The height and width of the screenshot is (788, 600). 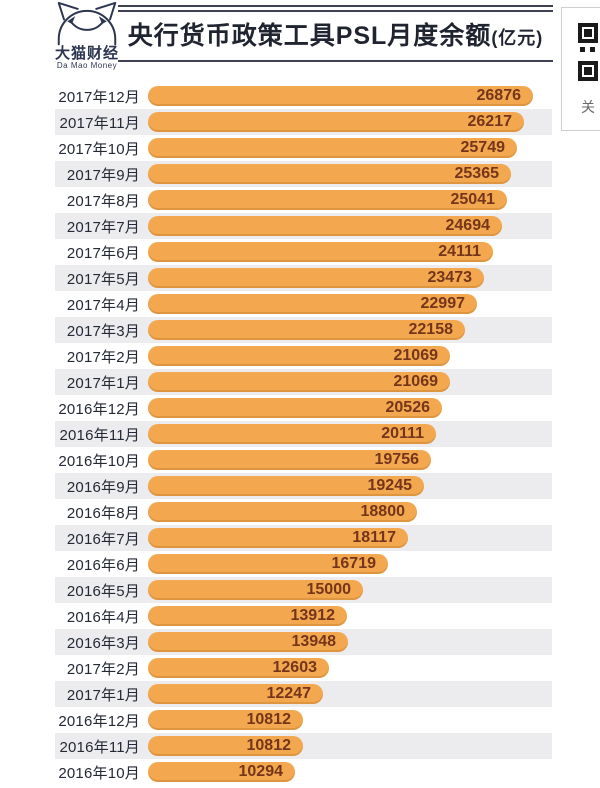 I want to click on chart-row: 2017年8月 25041, so click(x=303, y=200).